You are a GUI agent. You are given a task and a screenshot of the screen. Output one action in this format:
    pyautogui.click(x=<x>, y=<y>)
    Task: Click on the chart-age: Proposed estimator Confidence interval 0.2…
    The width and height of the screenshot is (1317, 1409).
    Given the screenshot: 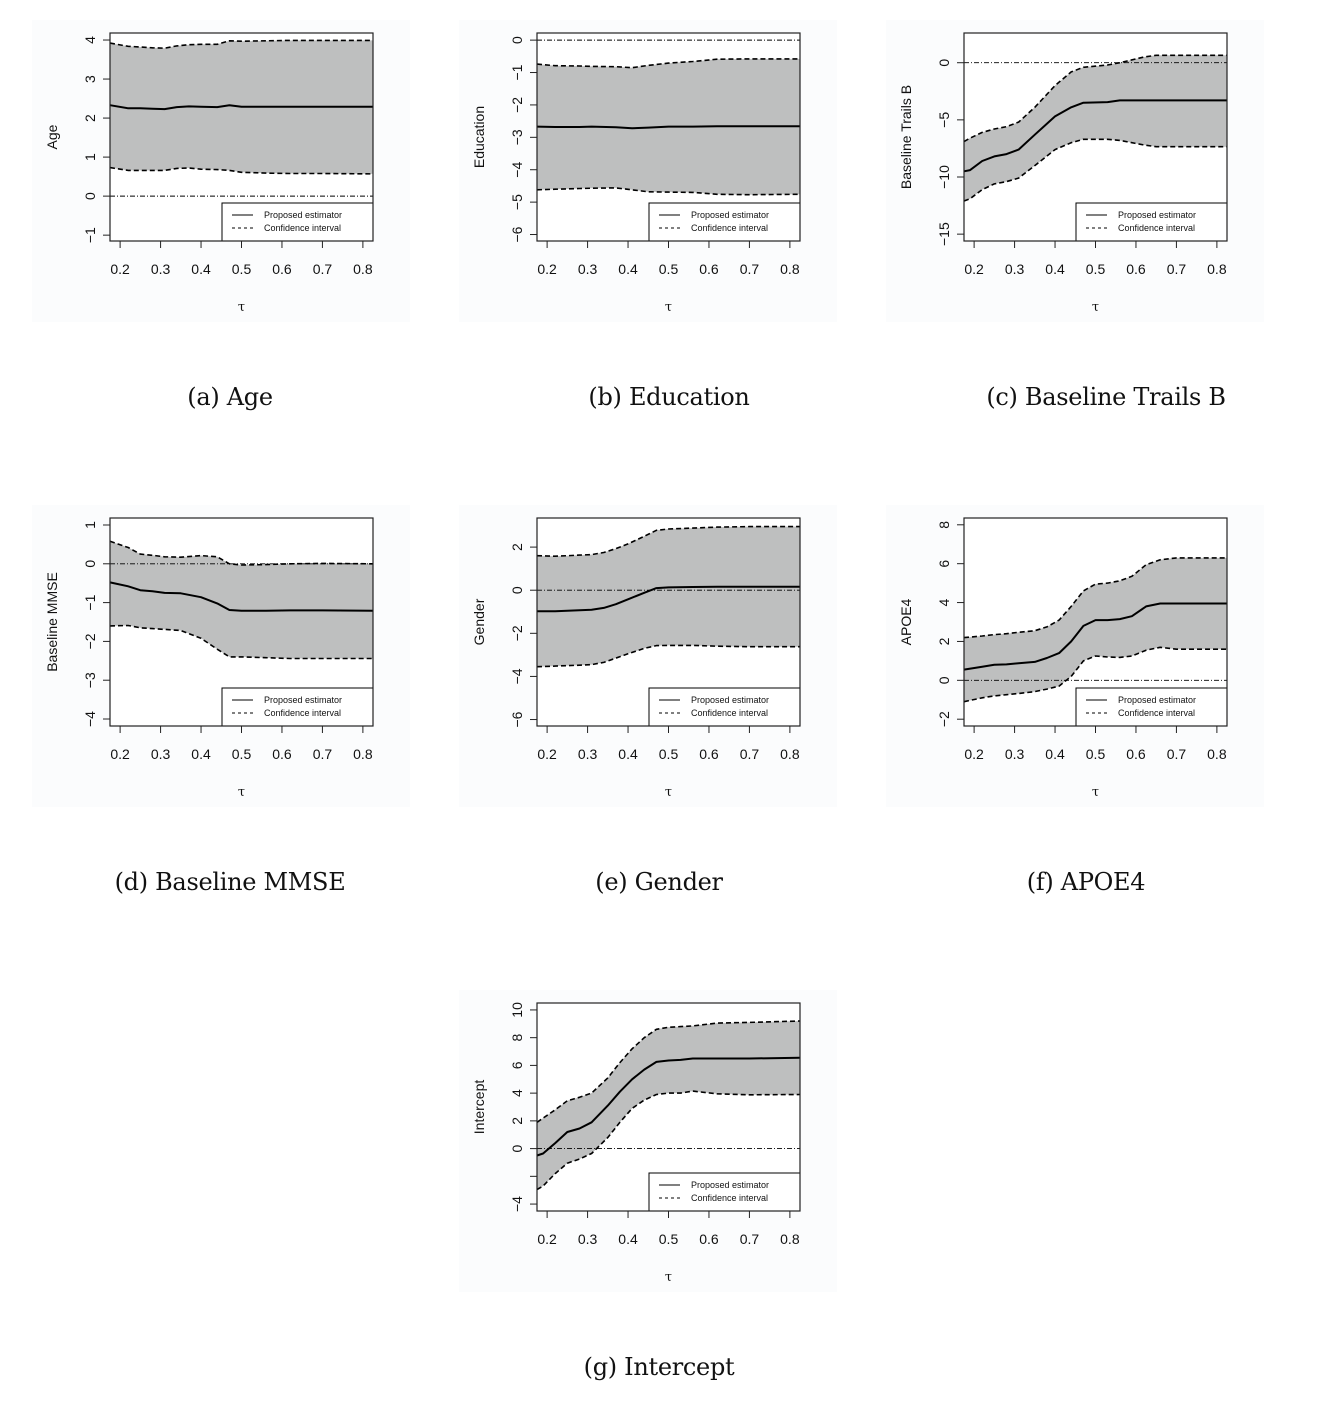 What is the action you would take?
    pyautogui.click(x=209, y=173)
    